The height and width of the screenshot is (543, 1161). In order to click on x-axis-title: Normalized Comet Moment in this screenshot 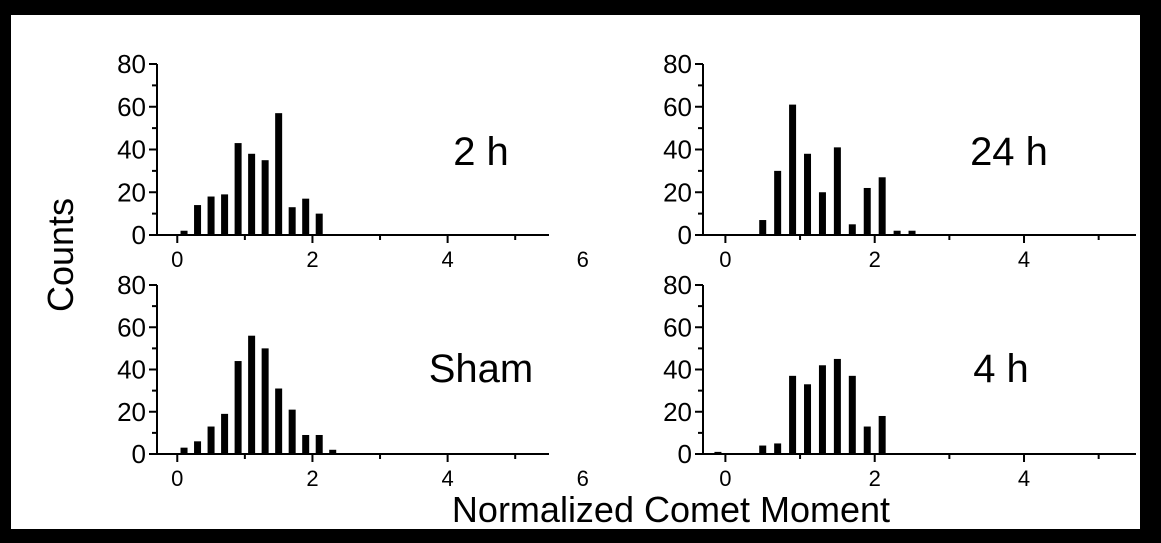, I will do `click(671, 509)`.